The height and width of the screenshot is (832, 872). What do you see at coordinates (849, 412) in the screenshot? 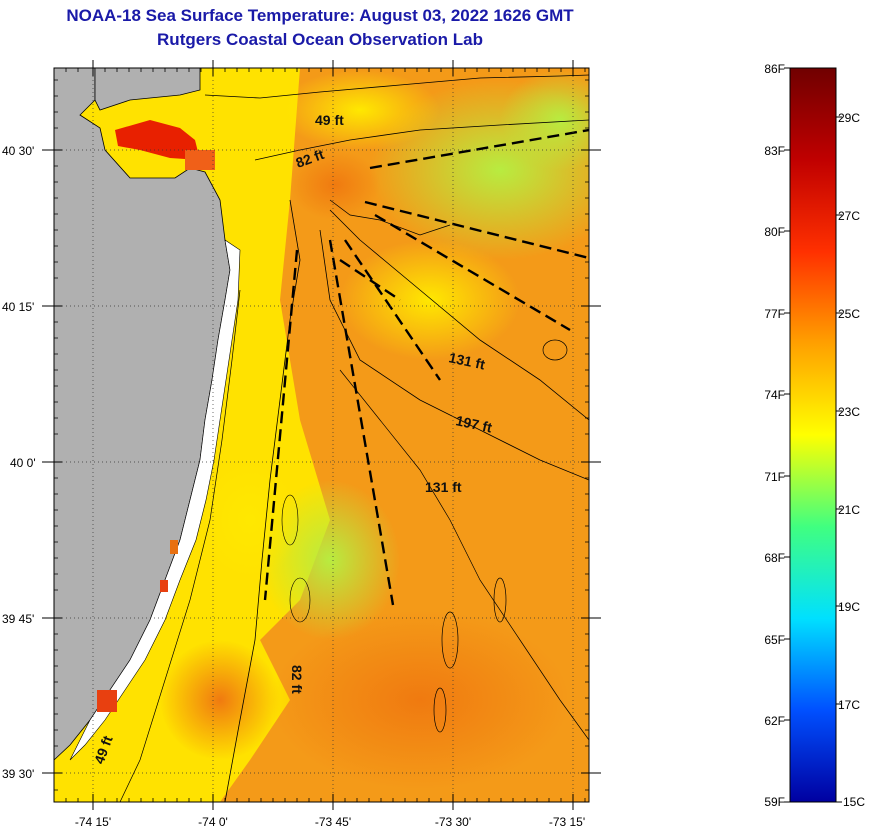
I see `colorbar-c-label: 23C` at bounding box center [849, 412].